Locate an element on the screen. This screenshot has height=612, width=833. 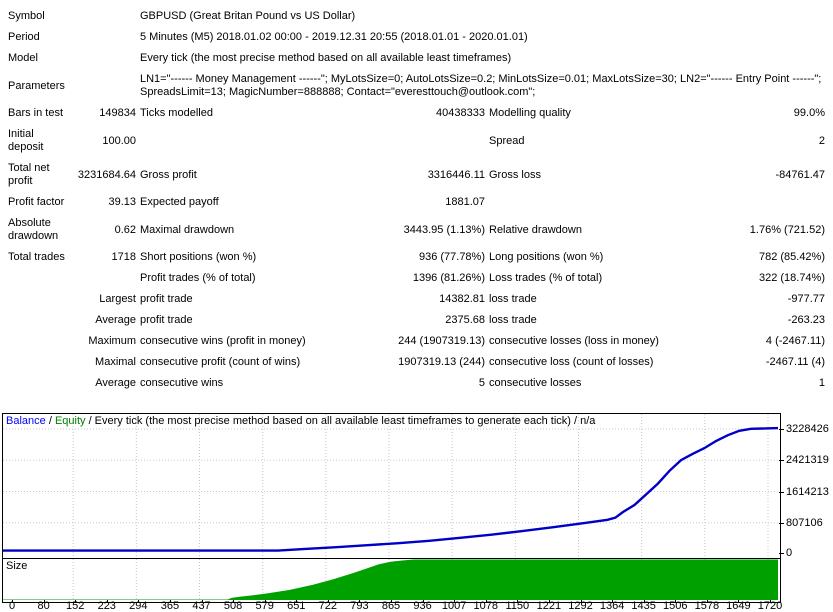
stat-value: 936 (77.78%) is located at coordinates (451, 257).